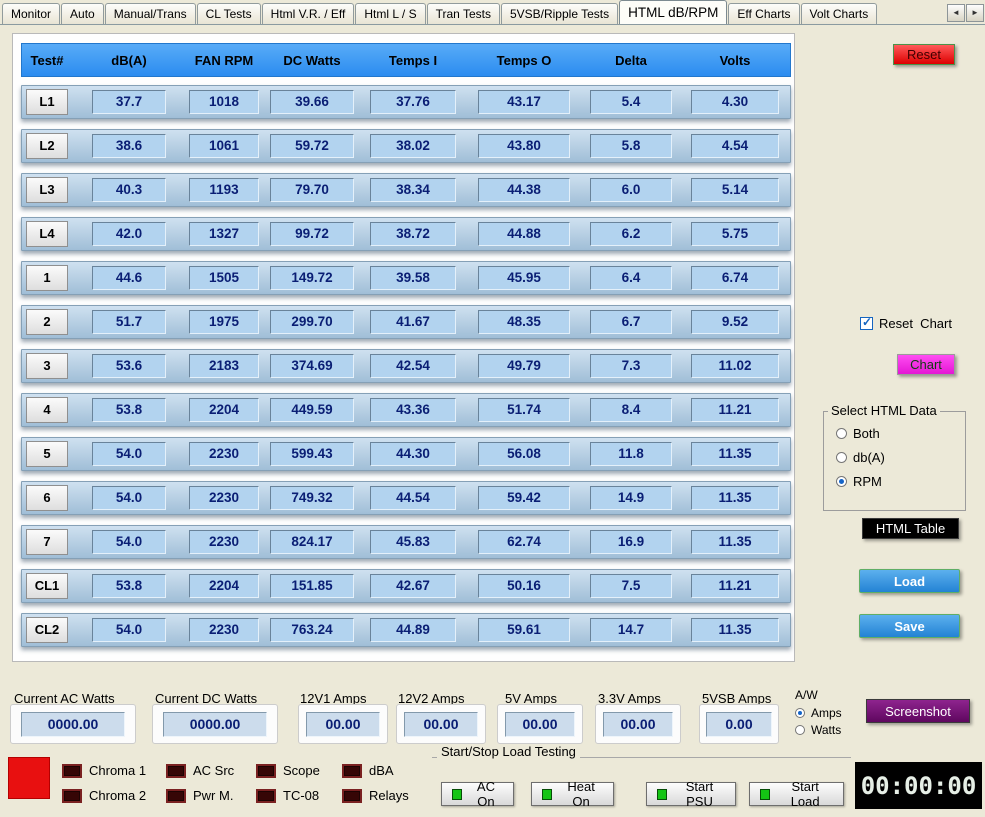 The height and width of the screenshot is (817, 985). What do you see at coordinates (47, 366) in the screenshot?
I see `row-label: 3` at bounding box center [47, 366].